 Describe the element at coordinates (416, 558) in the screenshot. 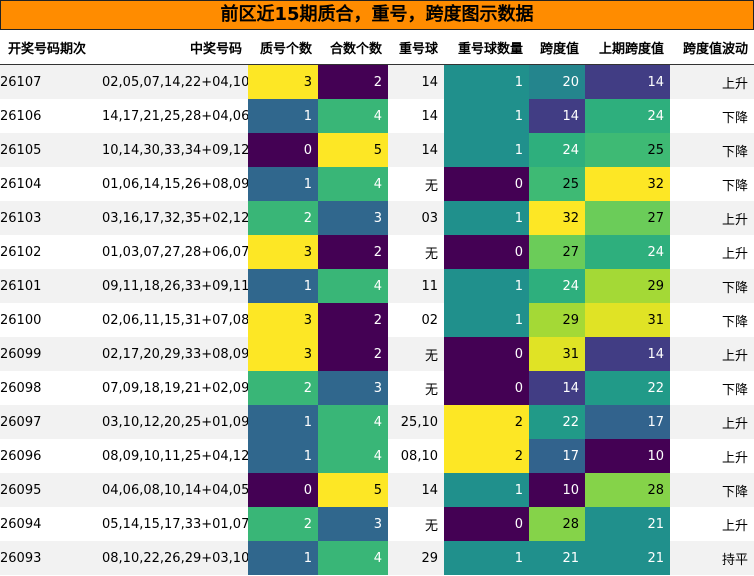

I see `cell-repeat-ball: 29` at that location.